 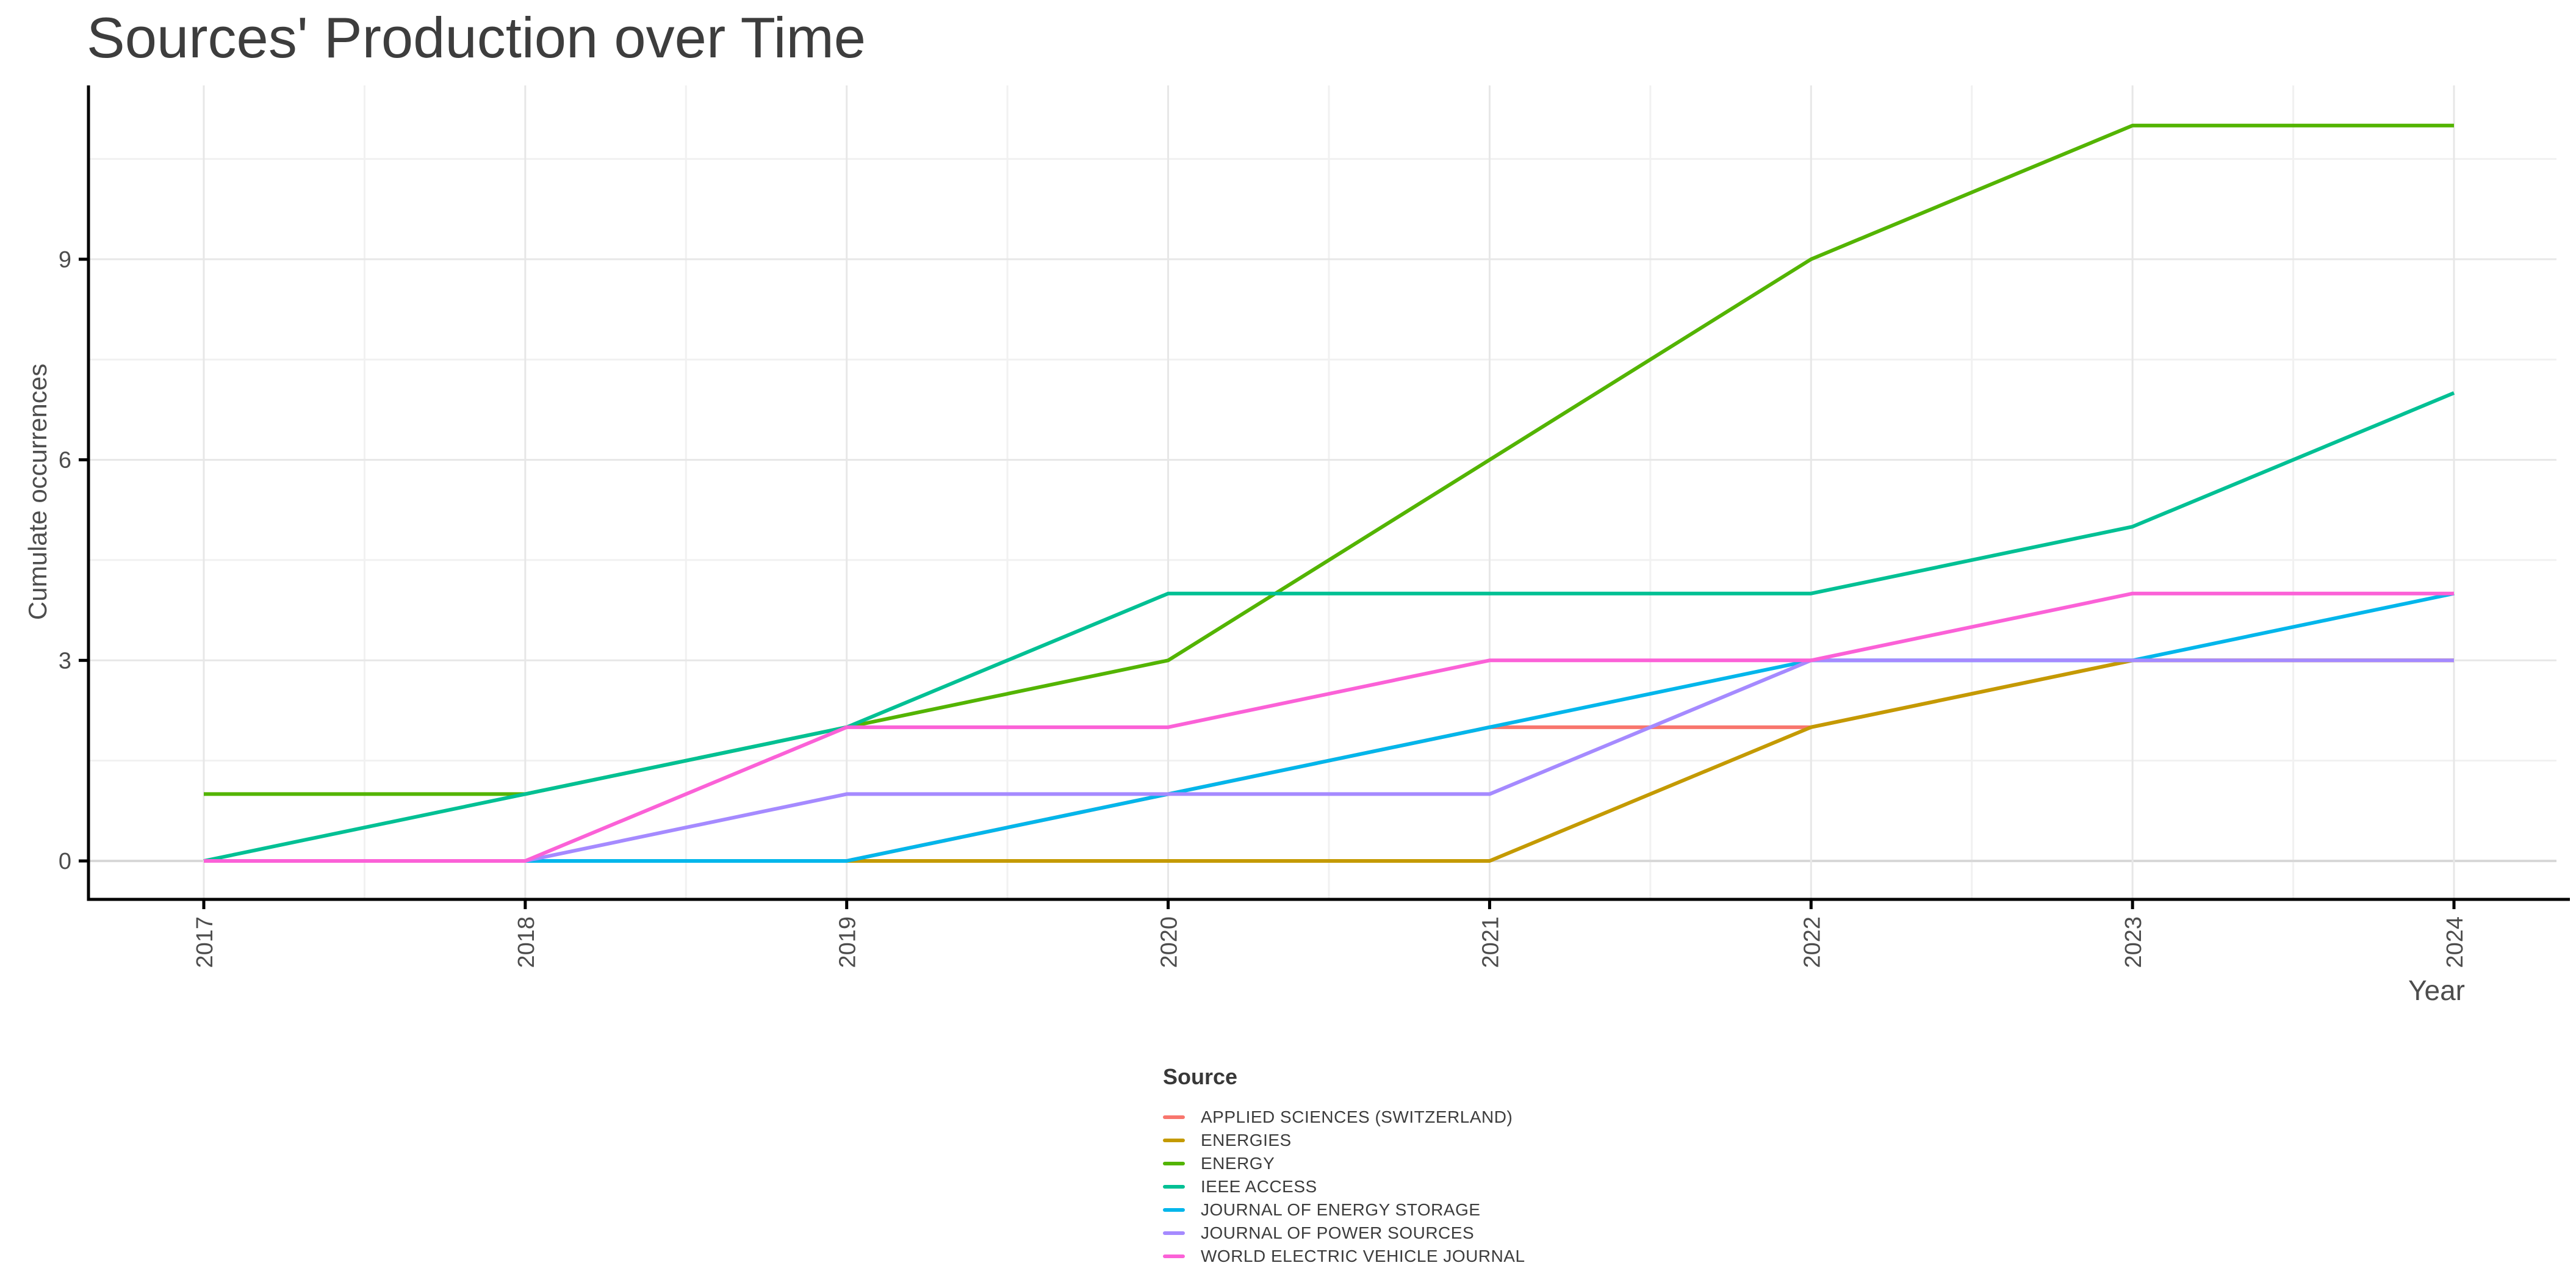 What do you see at coordinates (2455, 942) in the screenshot?
I see `x-tick-label: 2024` at bounding box center [2455, 942].